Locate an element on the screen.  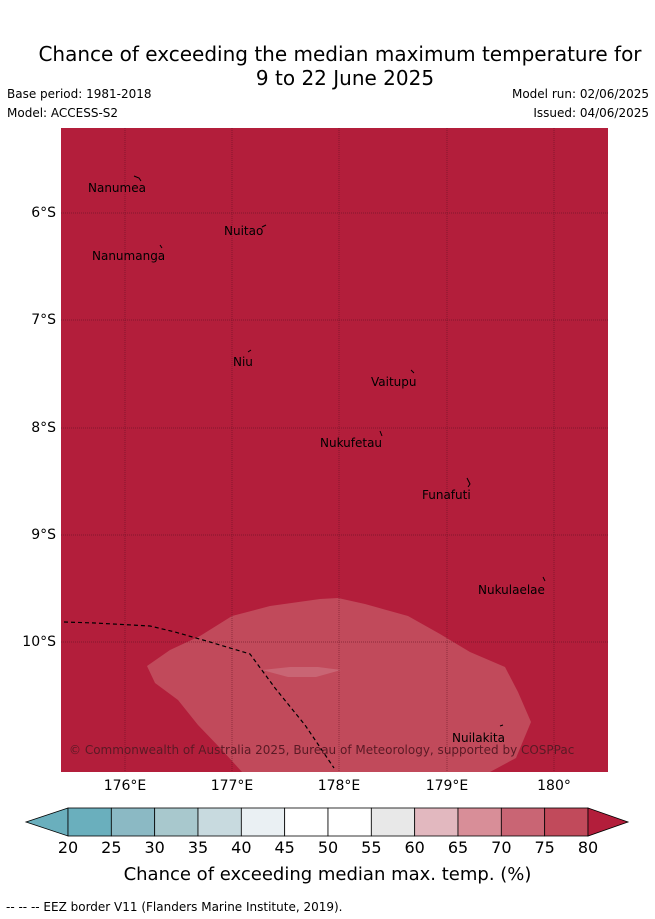
place-label: Nuilakita is located at coordinates (478, 738).